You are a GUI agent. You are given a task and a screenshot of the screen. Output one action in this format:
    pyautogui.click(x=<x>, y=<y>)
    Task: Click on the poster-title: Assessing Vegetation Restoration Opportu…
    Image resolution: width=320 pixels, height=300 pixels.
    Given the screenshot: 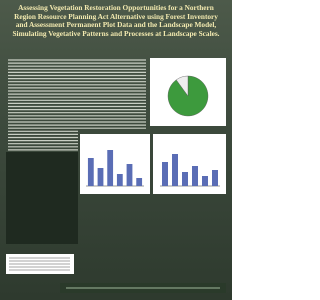 What is the action you would take?
    pyautogui.click(x=116, y=20)
    